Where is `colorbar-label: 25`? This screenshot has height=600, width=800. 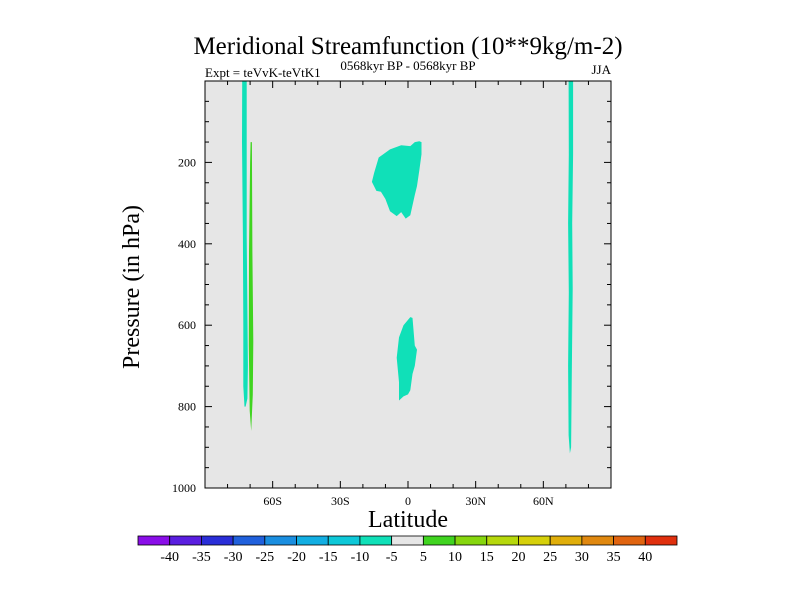 colorbar-label: 25 is located at coordinates (550, 557).